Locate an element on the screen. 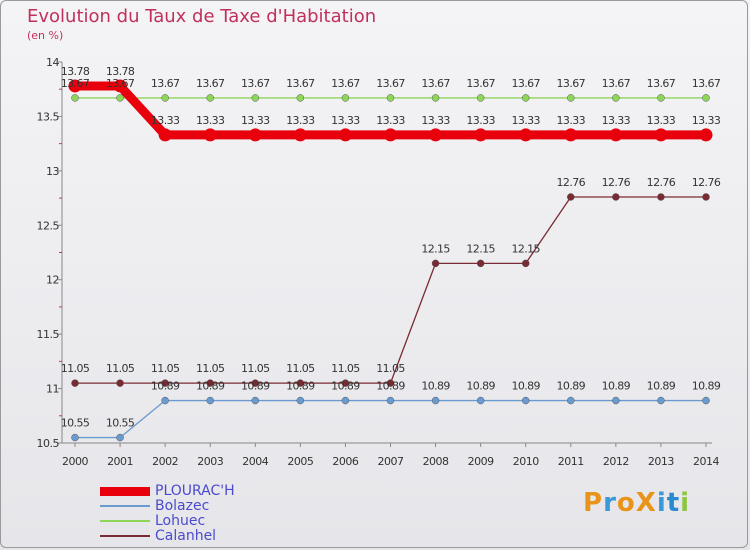 The width and height of the screenshot is (750, 550). data-label: 12.15 is located at coordinates (480, 248).